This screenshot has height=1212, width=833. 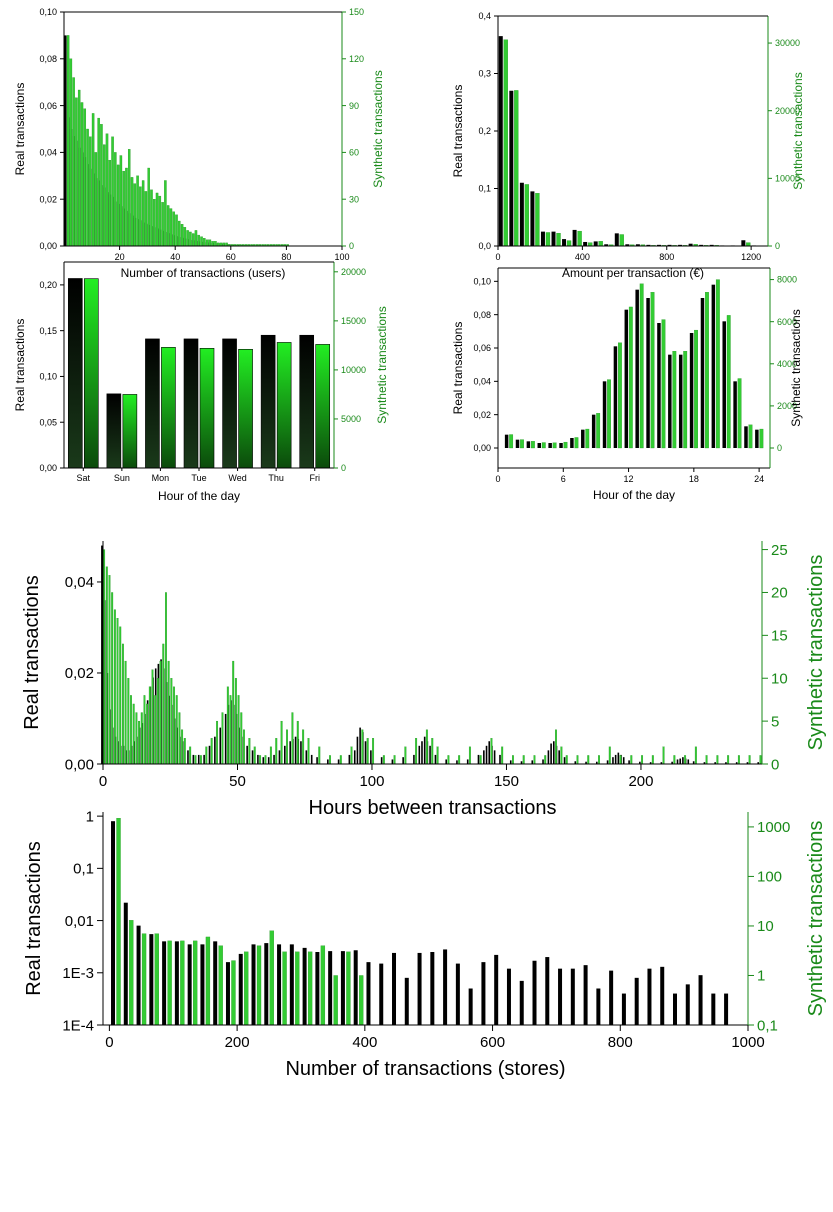 What do you see at coordinates (48, 246) in the screenshot?
I see `y-tick-label: 0,00` at bounding box center [48, 246].